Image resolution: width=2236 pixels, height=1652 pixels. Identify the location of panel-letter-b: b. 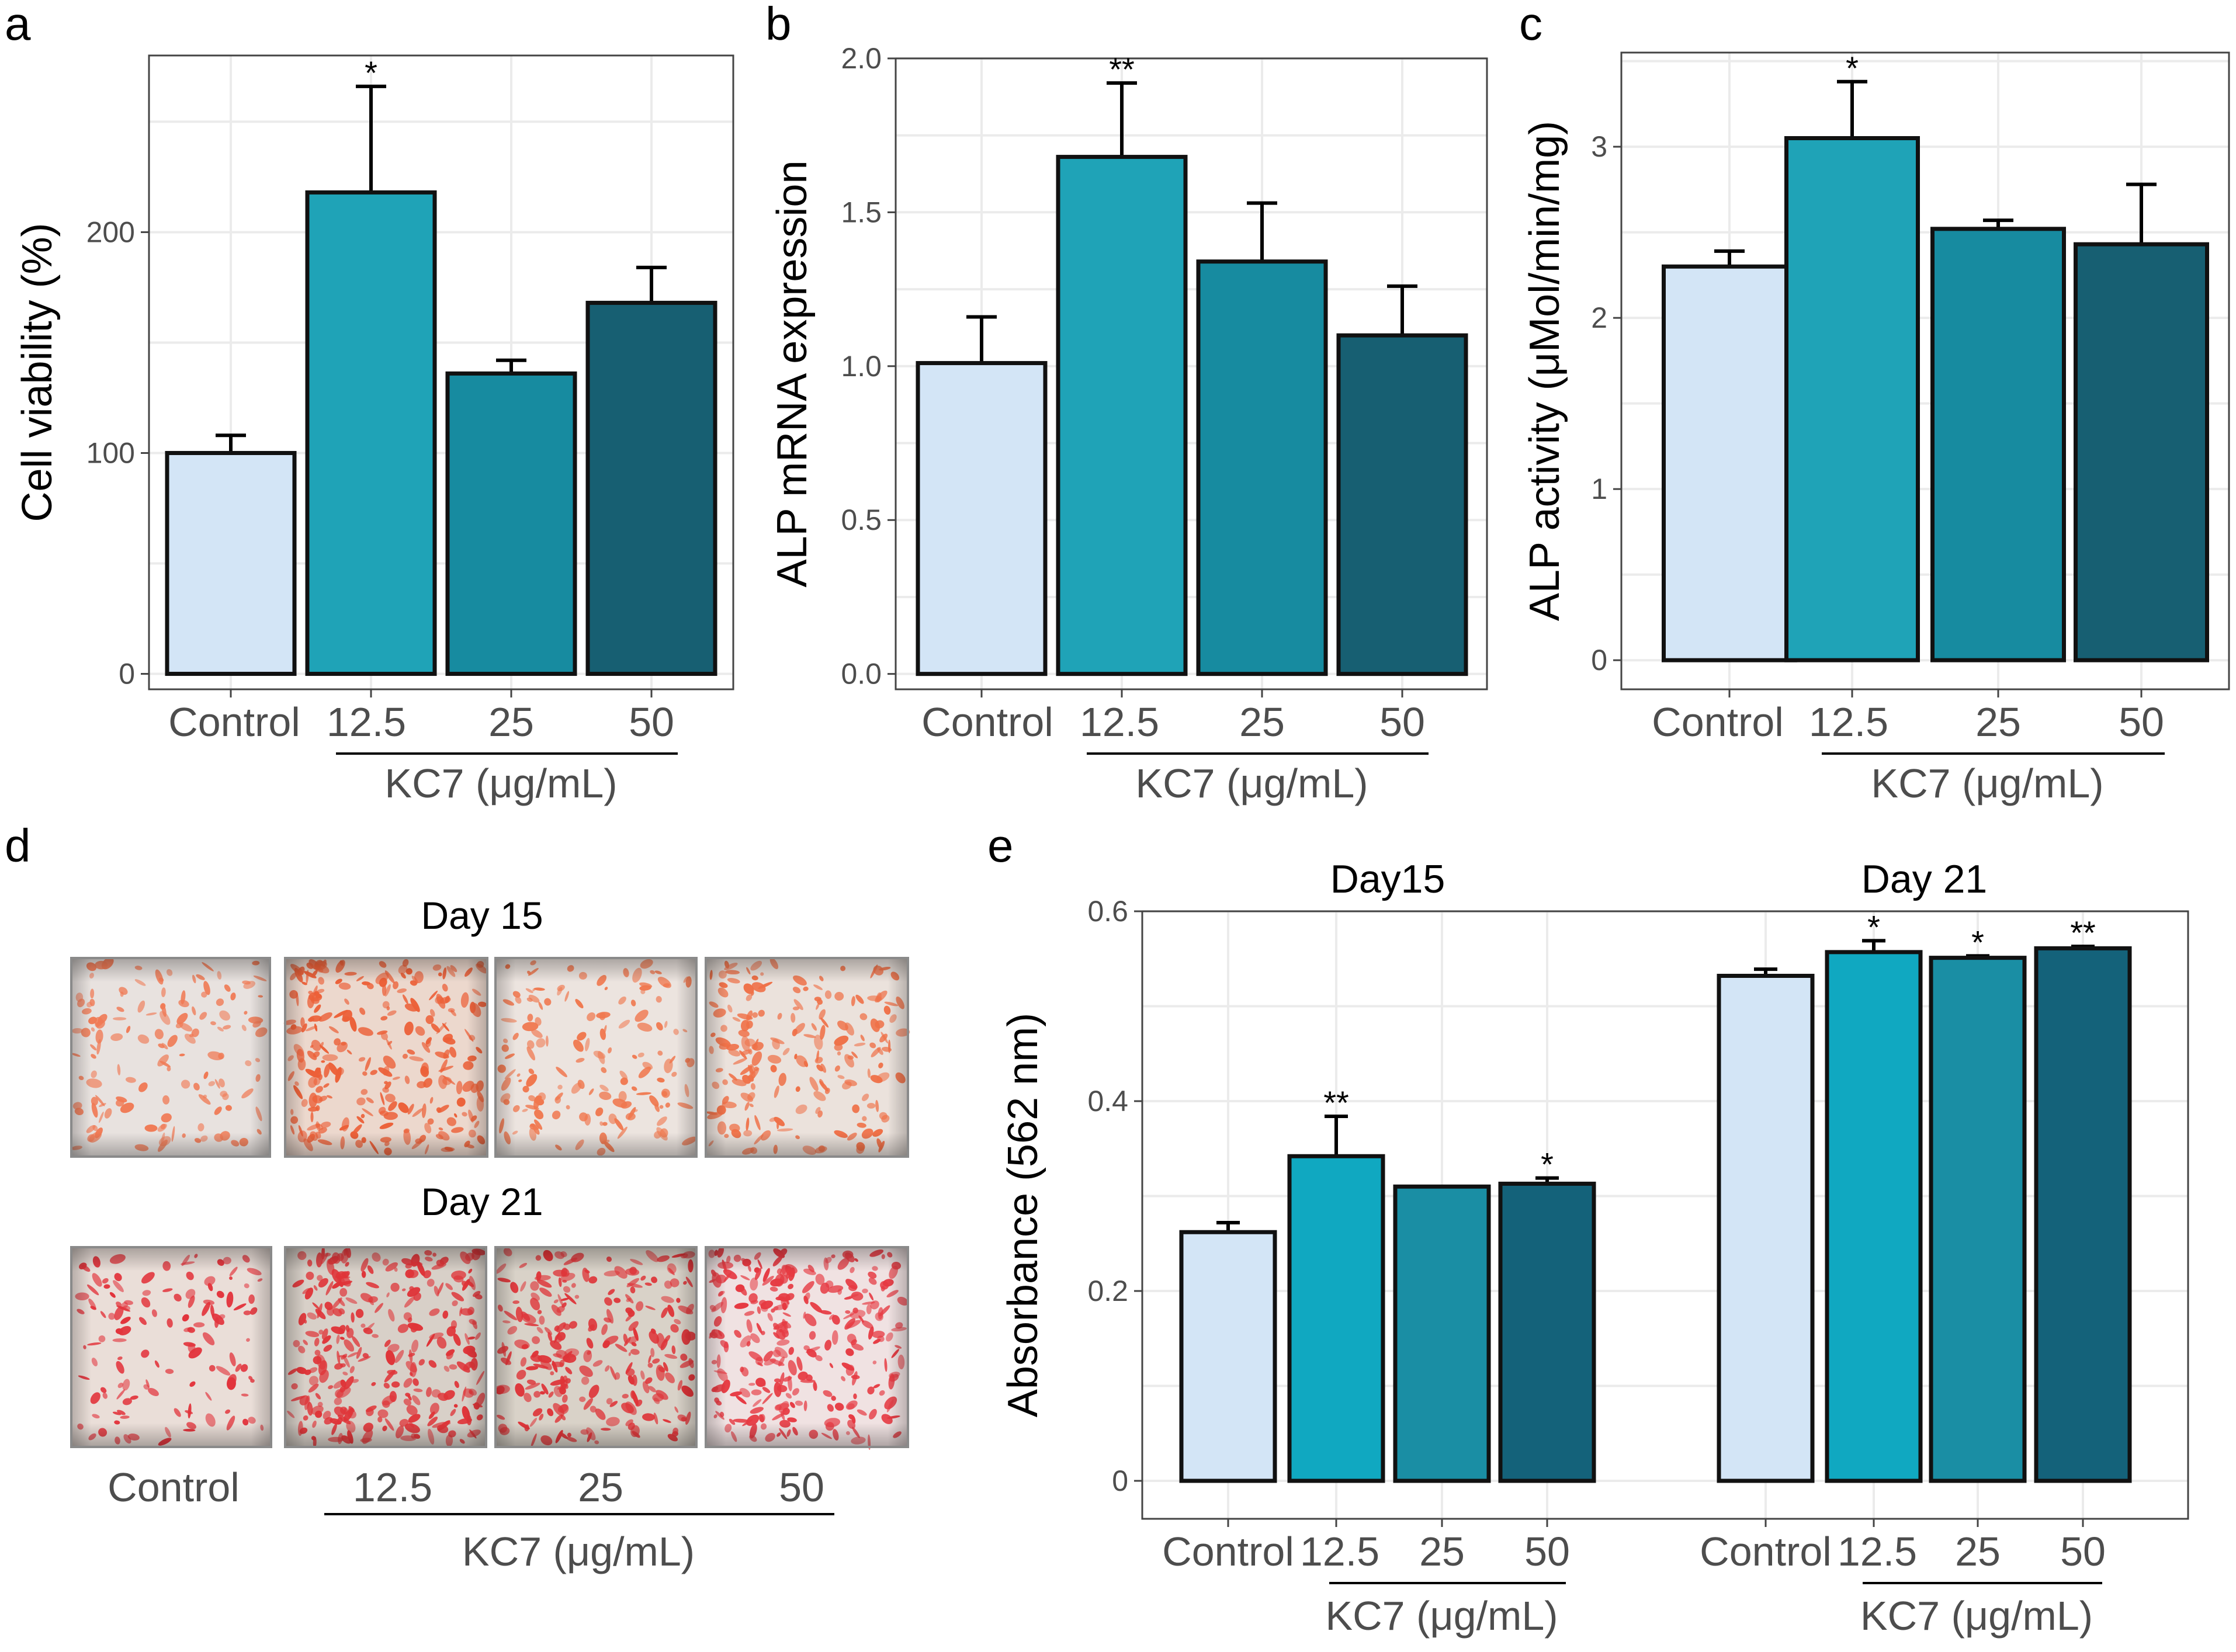
(778, 25).